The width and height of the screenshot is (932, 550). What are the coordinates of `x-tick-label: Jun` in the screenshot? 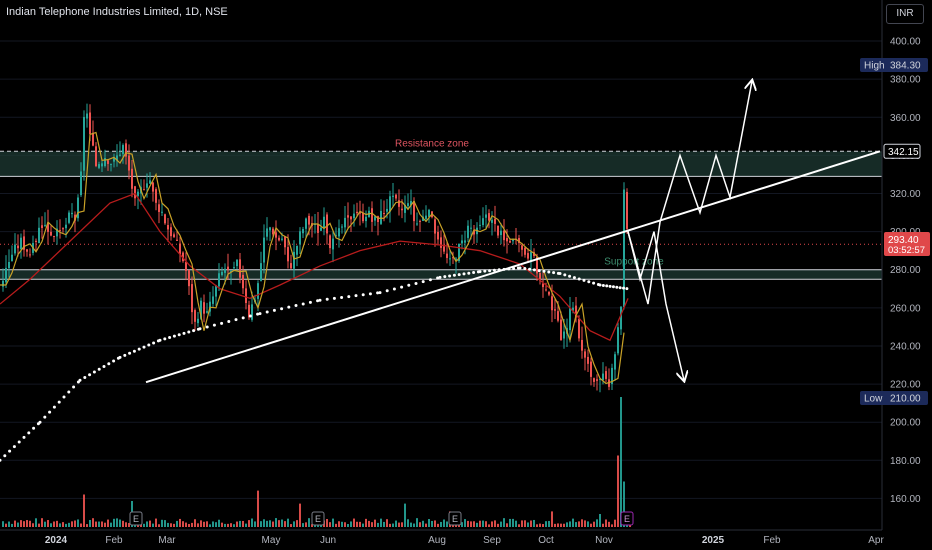 It's located at (328, 540).